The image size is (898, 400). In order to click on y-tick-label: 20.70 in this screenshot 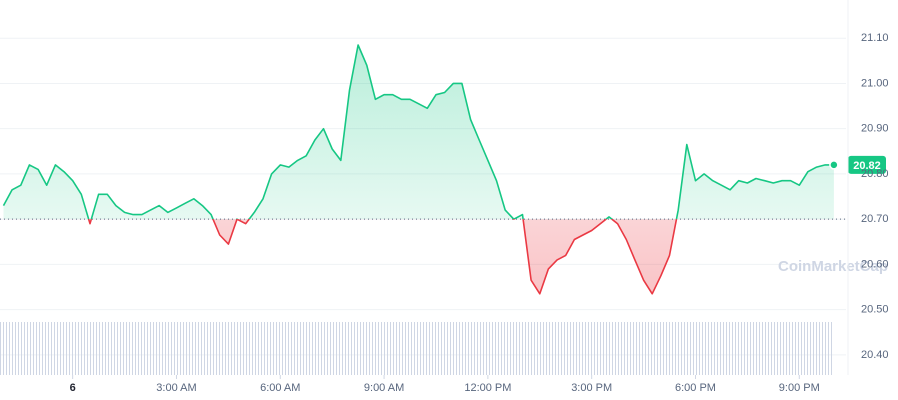, I will do `click(875, 219)`.